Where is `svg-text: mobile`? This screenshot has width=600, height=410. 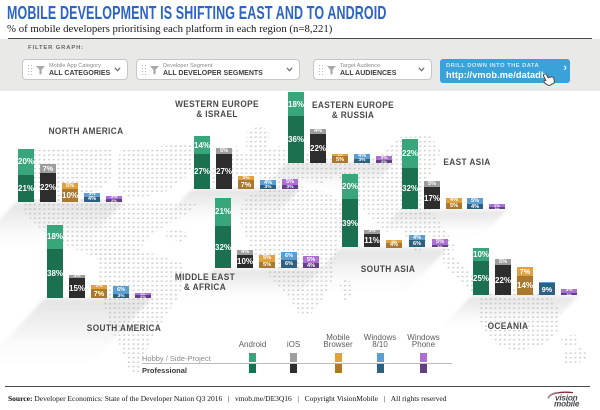
svg-text: mobile is located at coordinates (567, 404).